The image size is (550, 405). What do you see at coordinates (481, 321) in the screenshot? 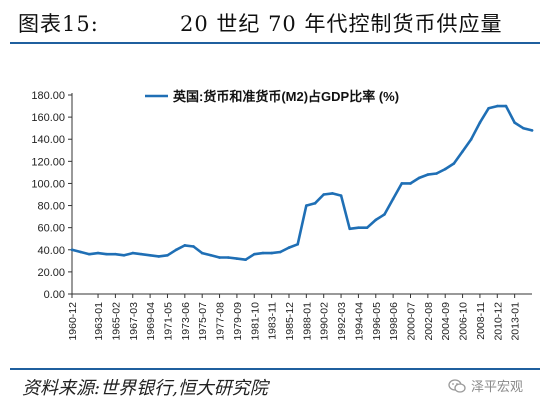
I see `x-tick-label: 2008-11` at bounding box center [481, 321].